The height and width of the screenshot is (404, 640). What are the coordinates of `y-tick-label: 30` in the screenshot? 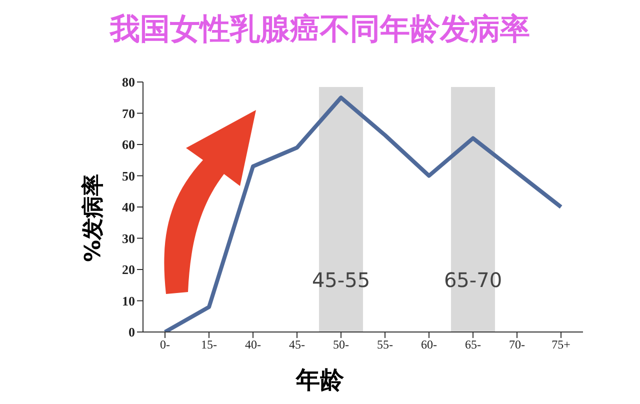 It's located at (128, 238).